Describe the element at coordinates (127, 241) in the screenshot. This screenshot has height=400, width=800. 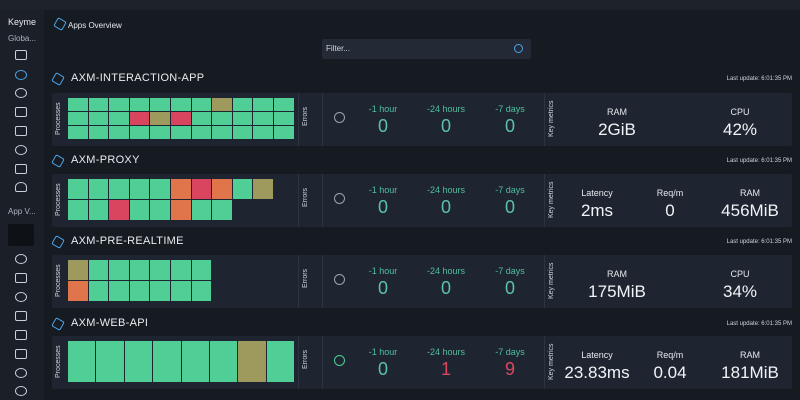
I see `app-name: AXM-PRE-REALTIME` at that location.